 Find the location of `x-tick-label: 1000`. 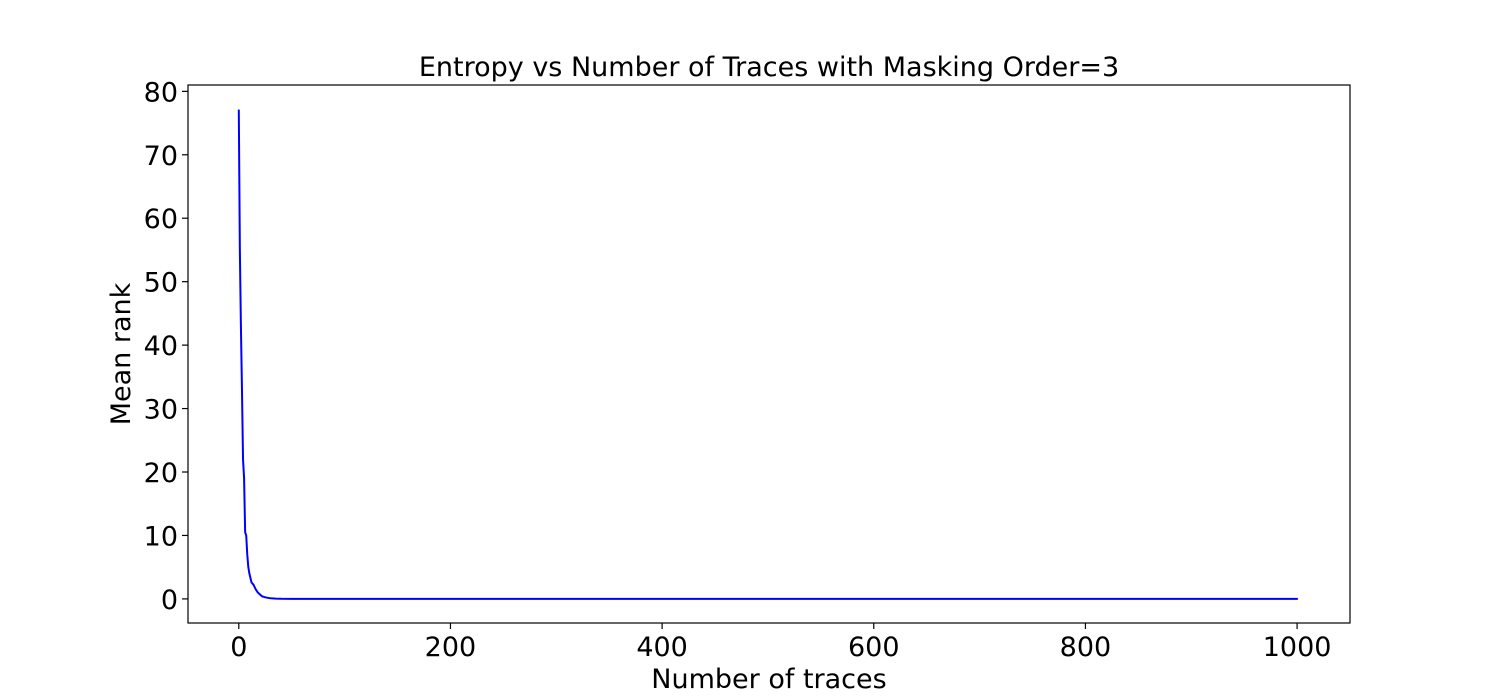

x-tick-label: 1000 is located at coordinates (1297, 647).